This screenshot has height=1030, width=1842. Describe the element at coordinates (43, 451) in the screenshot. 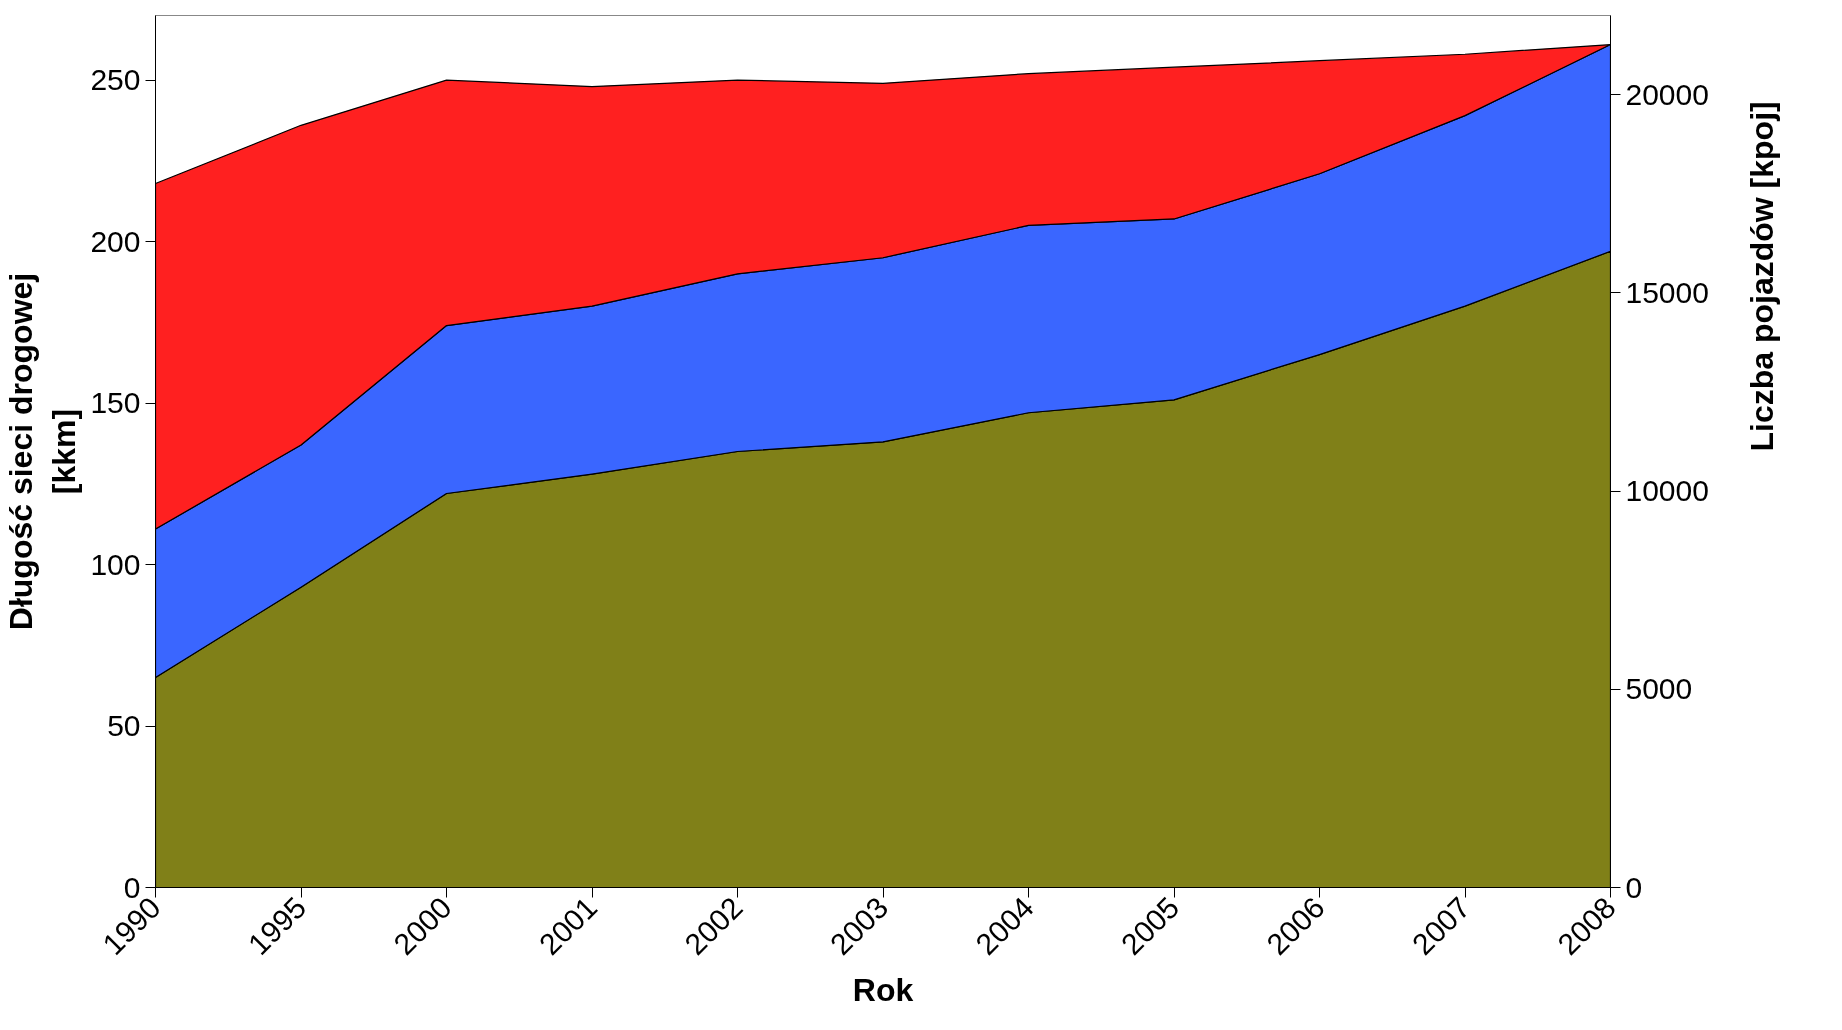

I see `y-axis-title: Długość sieci drogowej [kkm]` at that location.